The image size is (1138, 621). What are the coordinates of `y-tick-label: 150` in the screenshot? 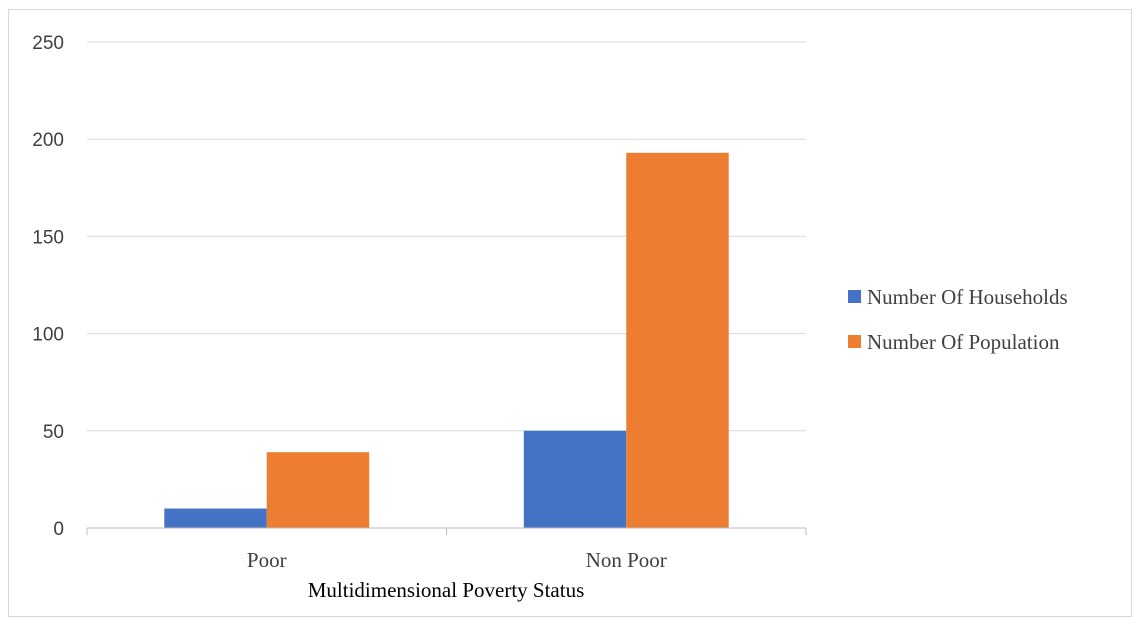 It's located at (48, 237).